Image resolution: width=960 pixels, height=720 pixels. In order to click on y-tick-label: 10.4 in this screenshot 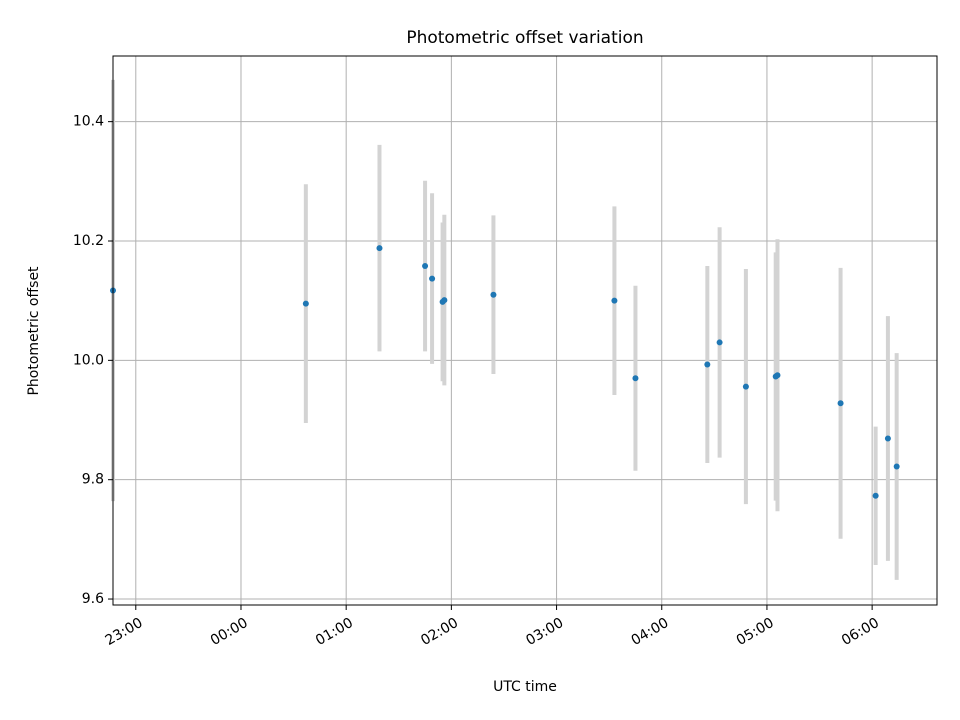, I will do `click(88, 122)`.